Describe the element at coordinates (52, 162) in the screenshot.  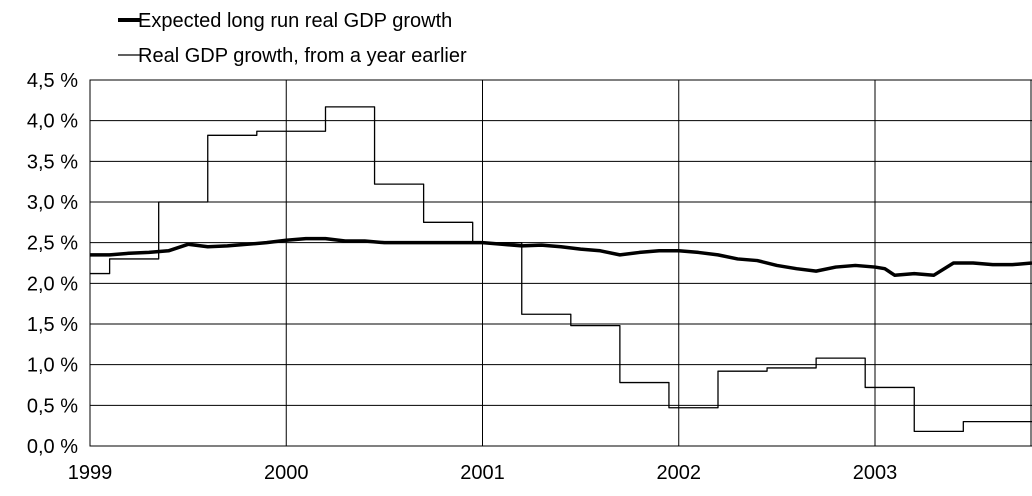
I see `y-tick-label: 3,5 %` at that location.